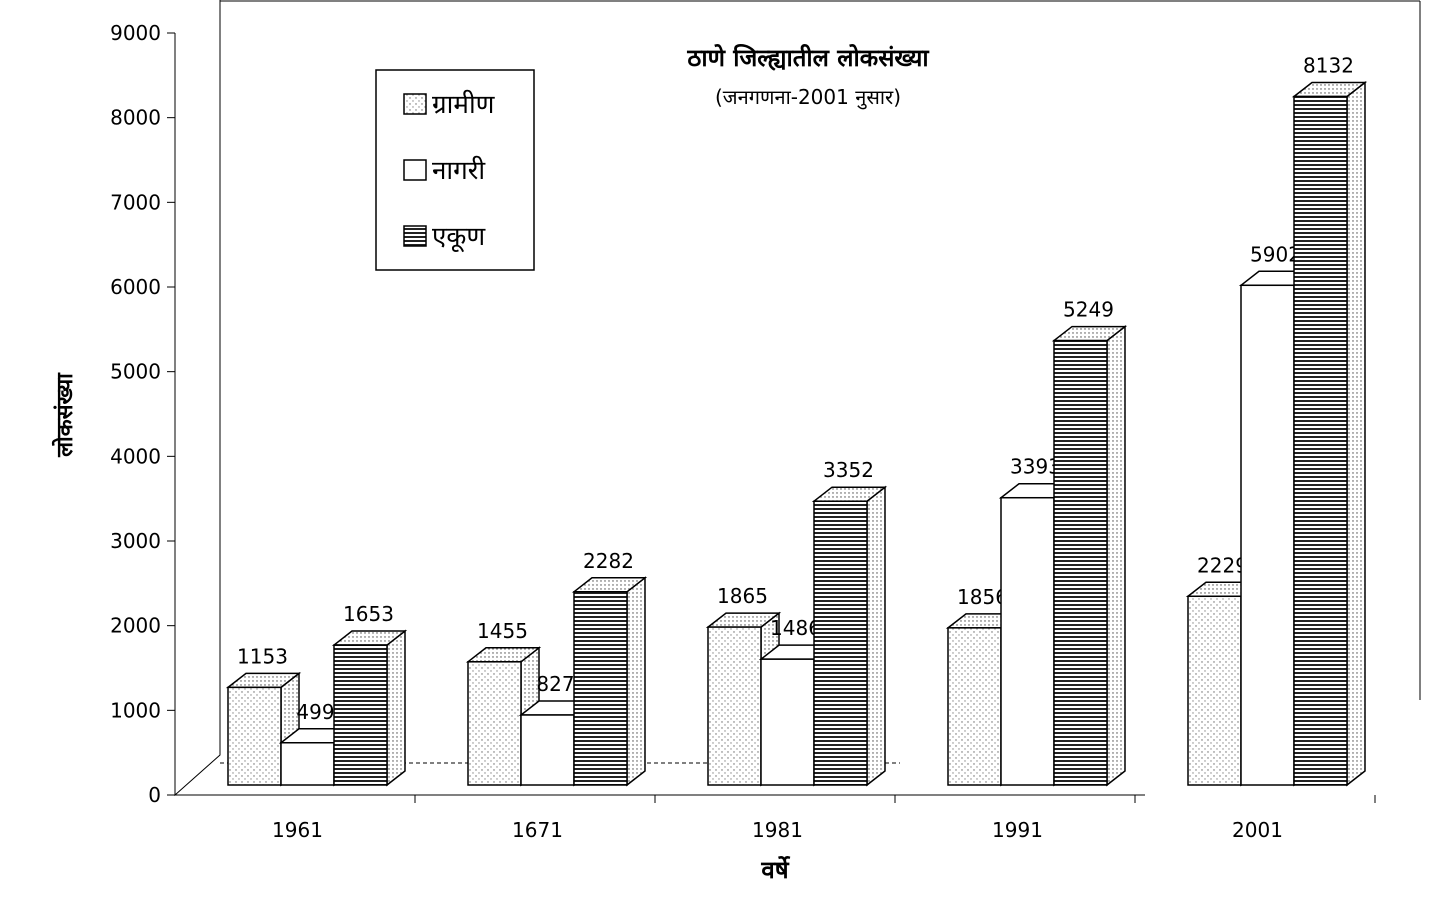  I want to click on data-label: 1856, so click(982, 597).